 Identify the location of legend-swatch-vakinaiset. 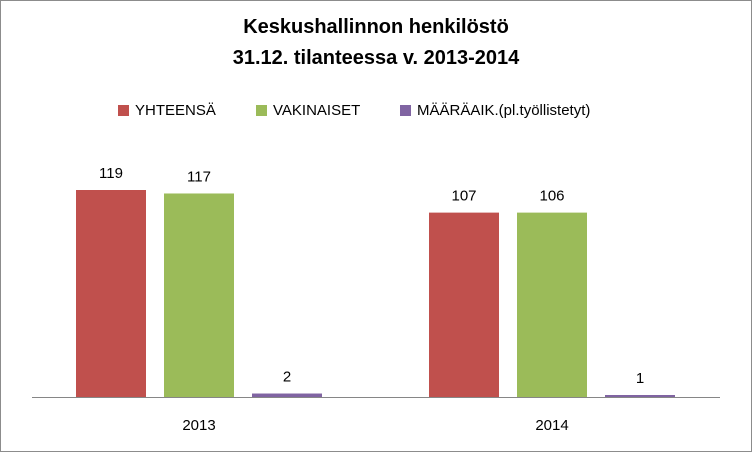
(261, 110).